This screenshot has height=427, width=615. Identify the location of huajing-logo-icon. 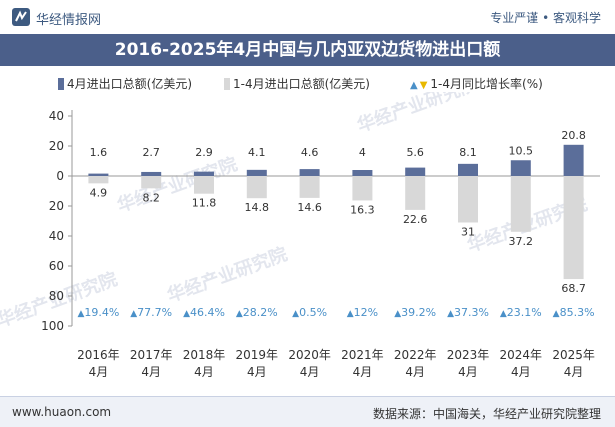
(21, 17).